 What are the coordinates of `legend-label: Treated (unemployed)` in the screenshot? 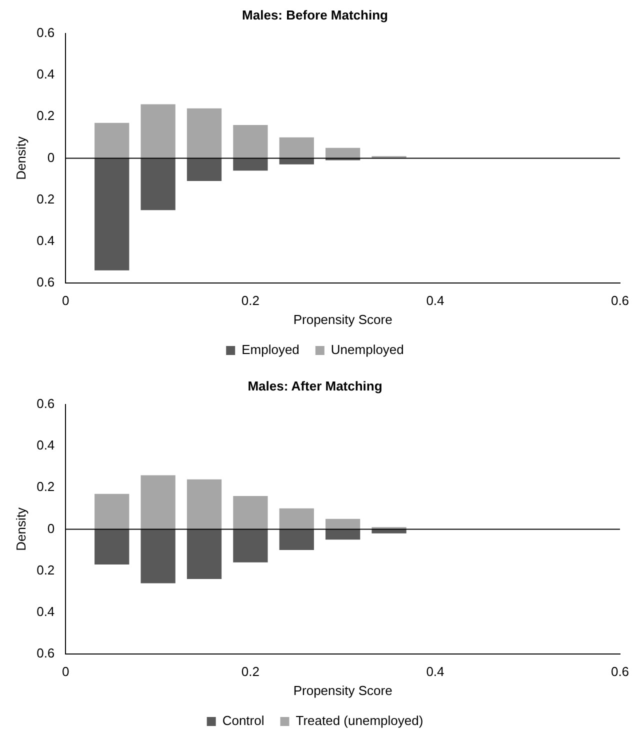 It's located at (360, 720).